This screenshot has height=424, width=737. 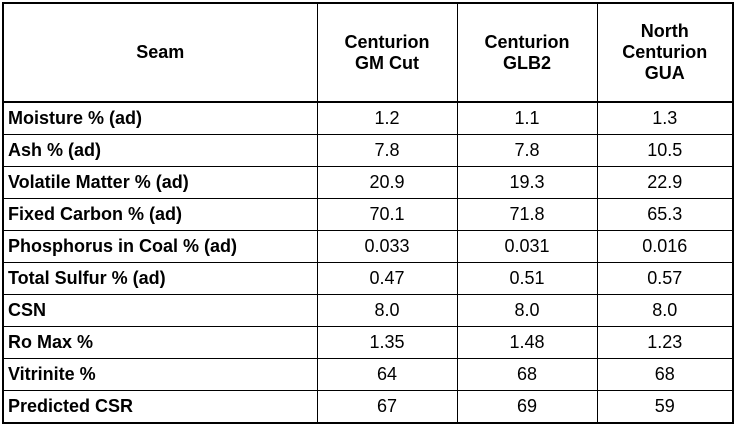 I want to click on cell-value: 0.47, so click(x=387, y=278).